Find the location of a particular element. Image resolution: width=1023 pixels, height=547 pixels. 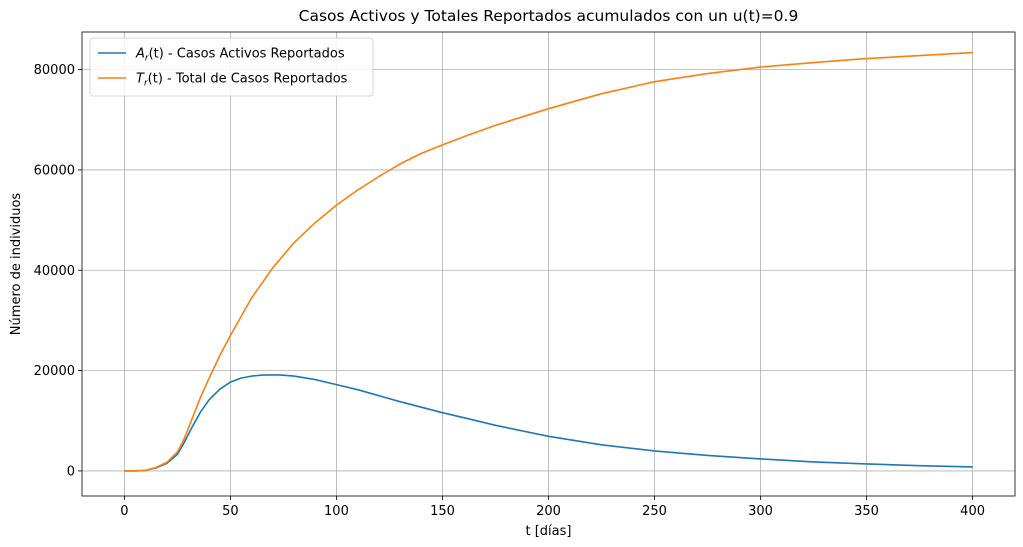

legend-entry-1: Ar(t) - Casos Activos Reportados is located at coordinates (240, 55).